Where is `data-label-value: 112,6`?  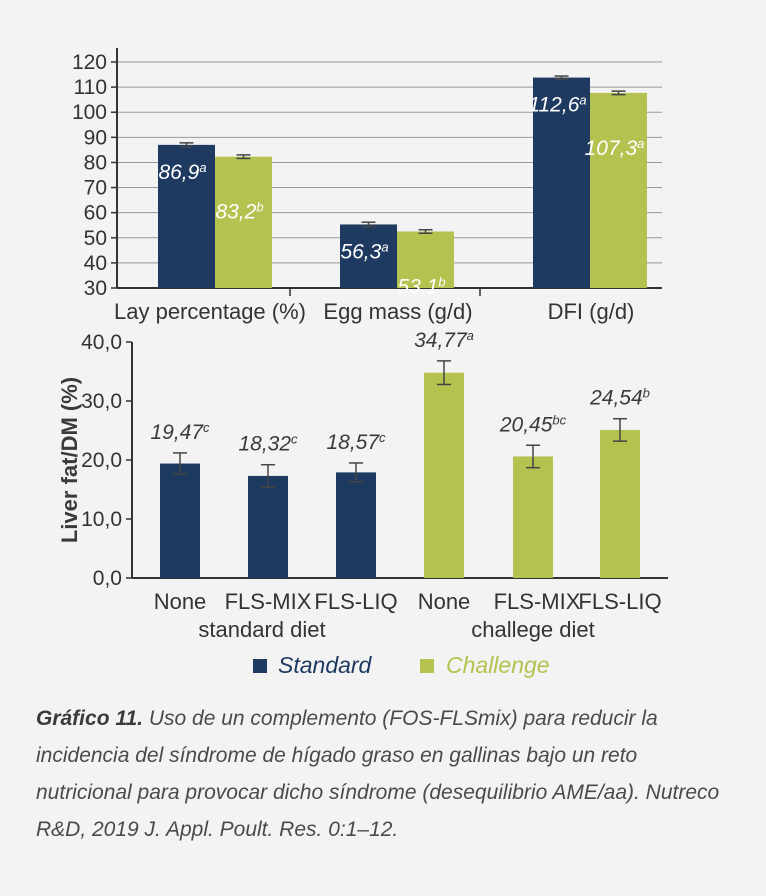
data-label-value: 112,6 is located at coordinates (553, 105).